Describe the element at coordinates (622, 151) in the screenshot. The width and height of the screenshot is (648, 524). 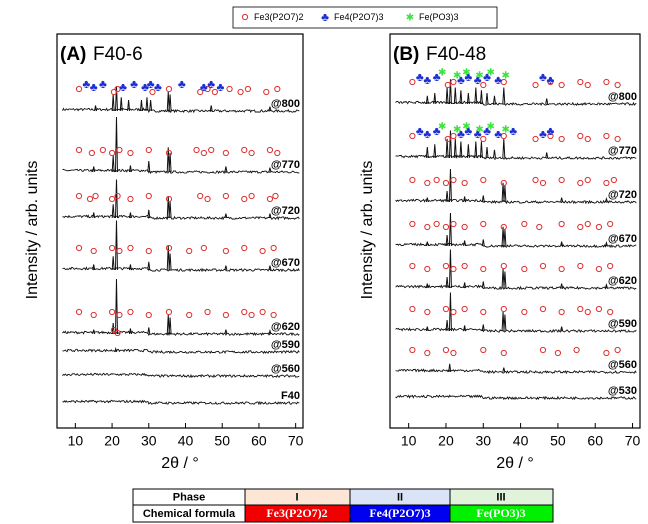
I see `series-label: @770` at that location.